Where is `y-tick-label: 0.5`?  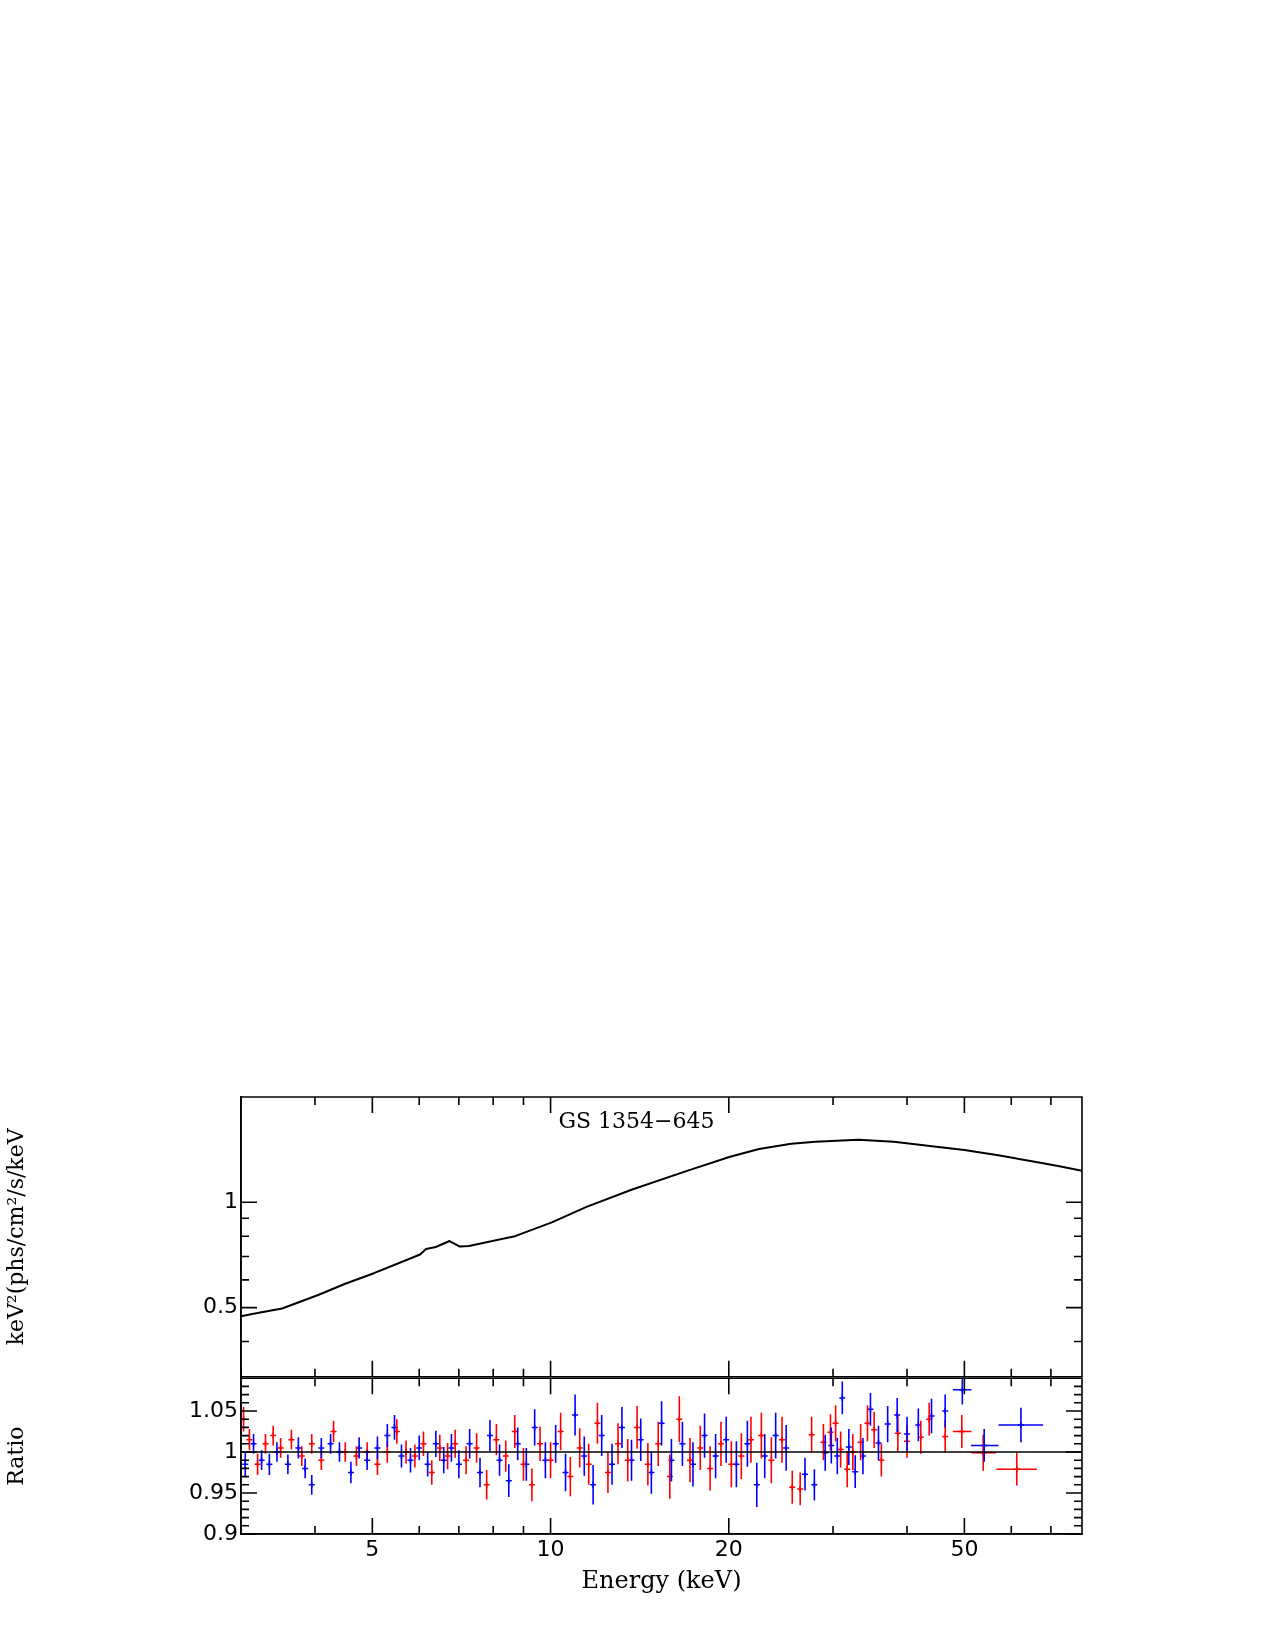 y-tick-label: 0.5 is located at coordinates (220, 1306).